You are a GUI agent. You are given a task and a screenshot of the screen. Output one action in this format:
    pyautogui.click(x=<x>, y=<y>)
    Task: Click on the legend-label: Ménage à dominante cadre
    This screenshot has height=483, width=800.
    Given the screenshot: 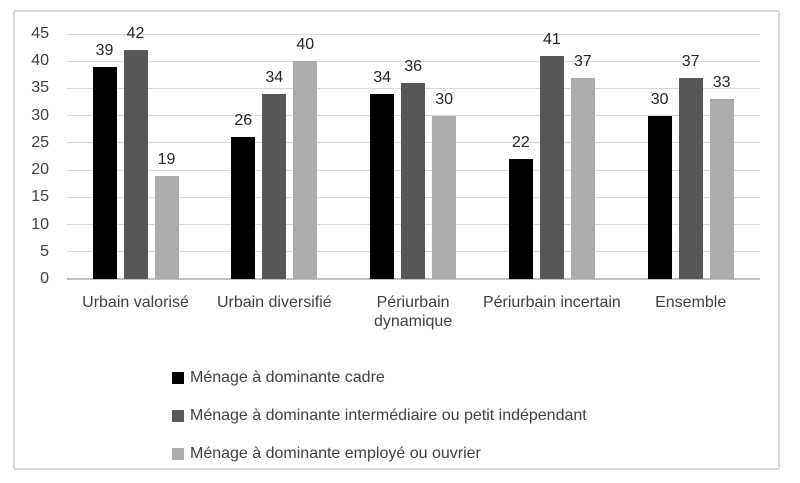 What is the action you would take?
    pyautogui.click(x=287, y=377)
    